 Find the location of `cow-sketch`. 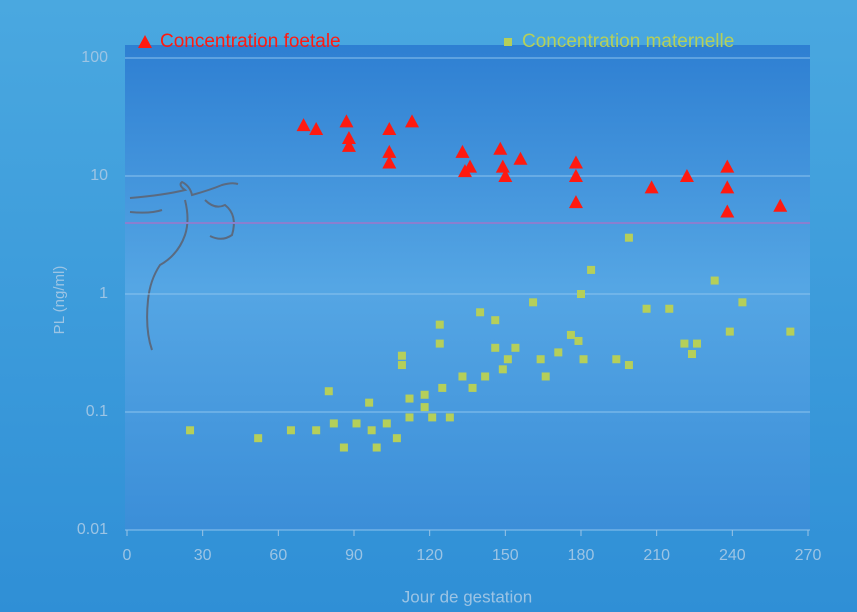

cow-sketch is located at coordinates (184, 265).